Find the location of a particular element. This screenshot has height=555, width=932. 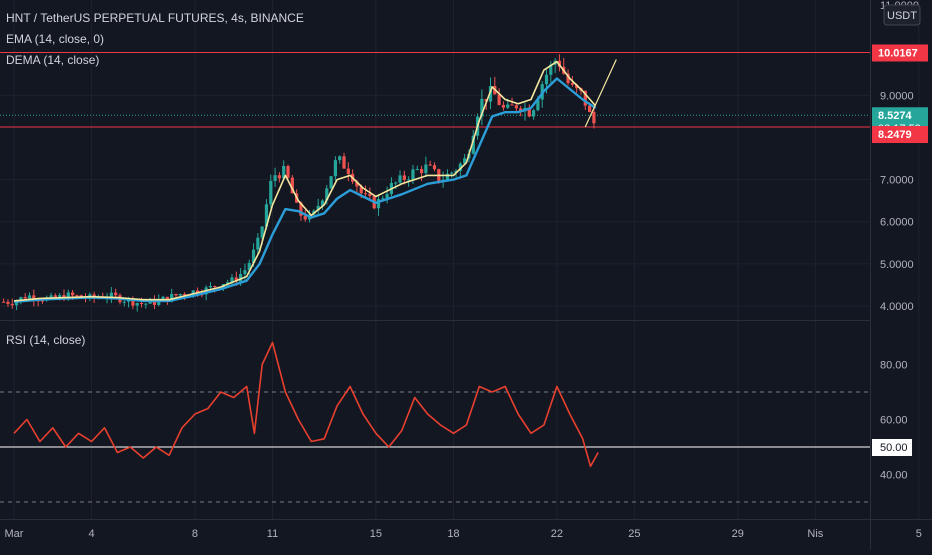

time-label: Mar is located at coordinates (14, 534).